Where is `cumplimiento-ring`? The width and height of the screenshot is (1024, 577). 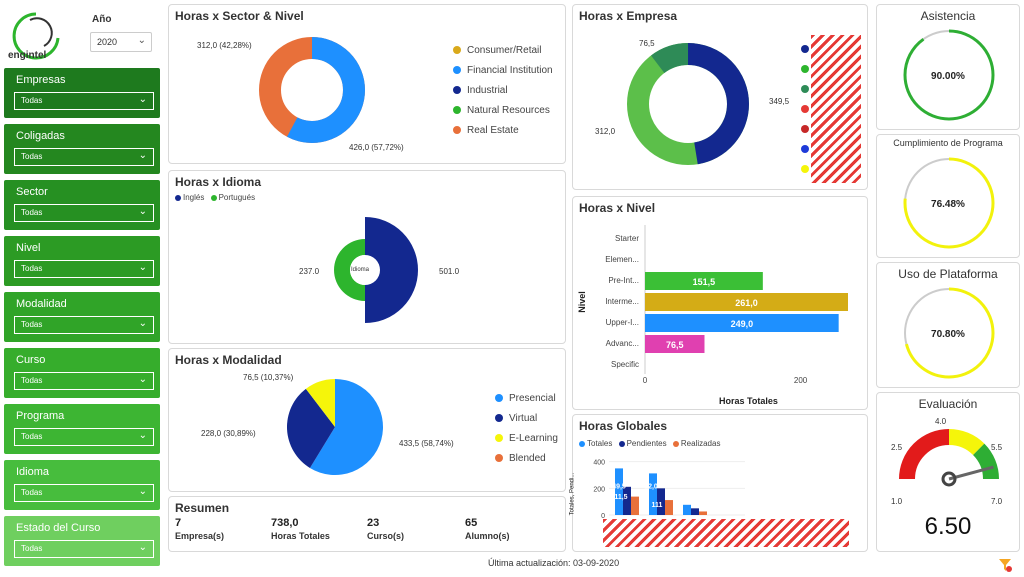
cumplimiento-ring is located at coordinates (949, 203).